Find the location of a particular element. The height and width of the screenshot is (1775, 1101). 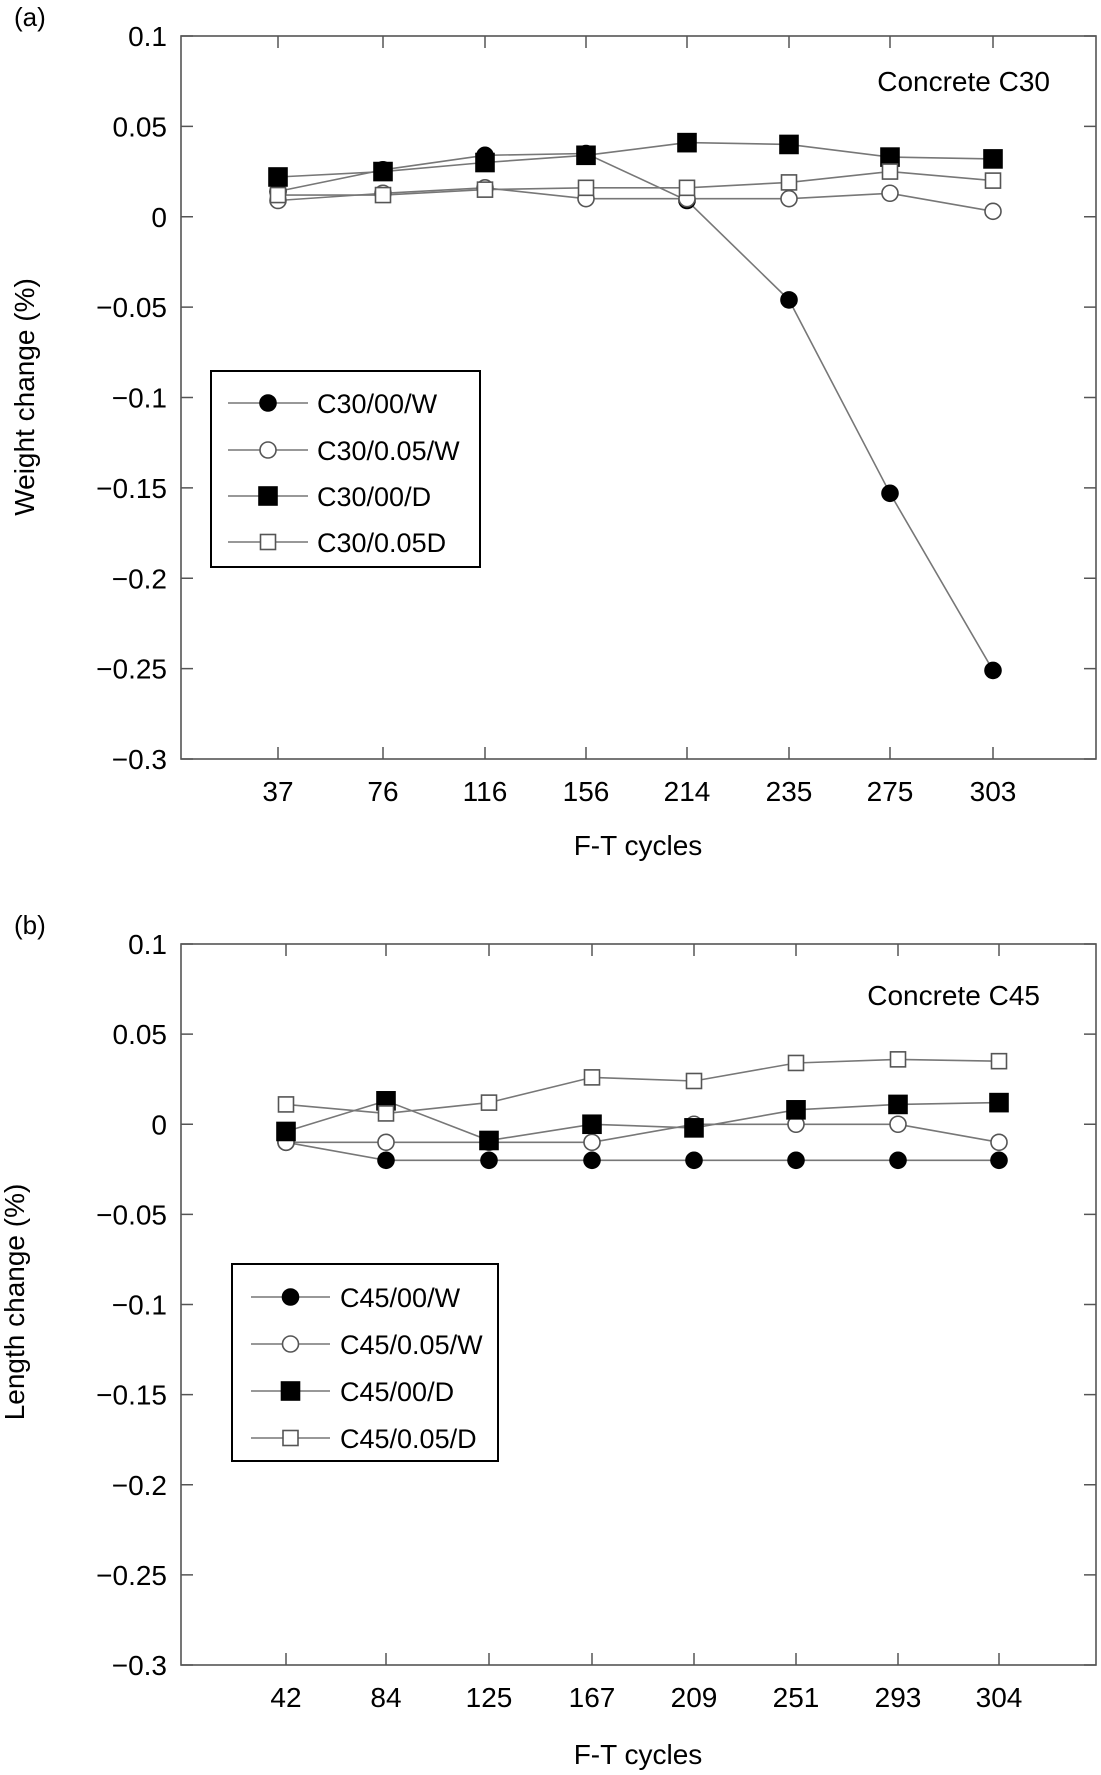

legend-label: C45/00/W is located at coordinates (400, 1298).